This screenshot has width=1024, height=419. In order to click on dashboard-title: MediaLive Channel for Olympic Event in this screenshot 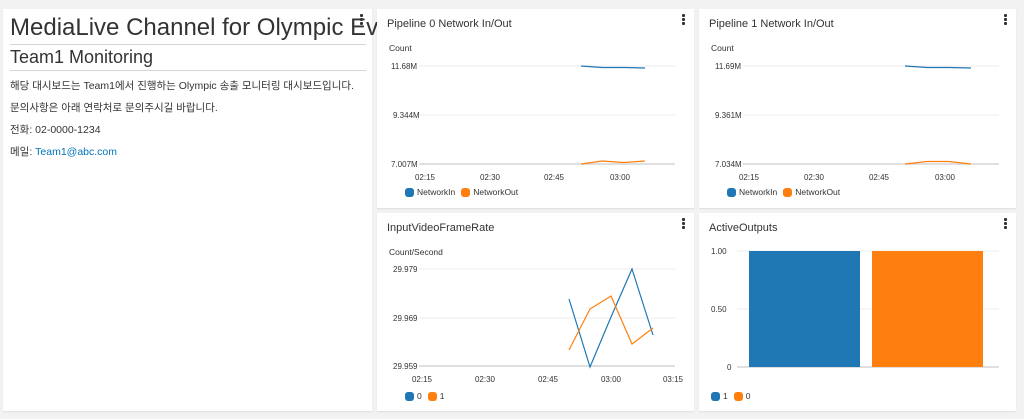, I will do `click(211, 29)`.